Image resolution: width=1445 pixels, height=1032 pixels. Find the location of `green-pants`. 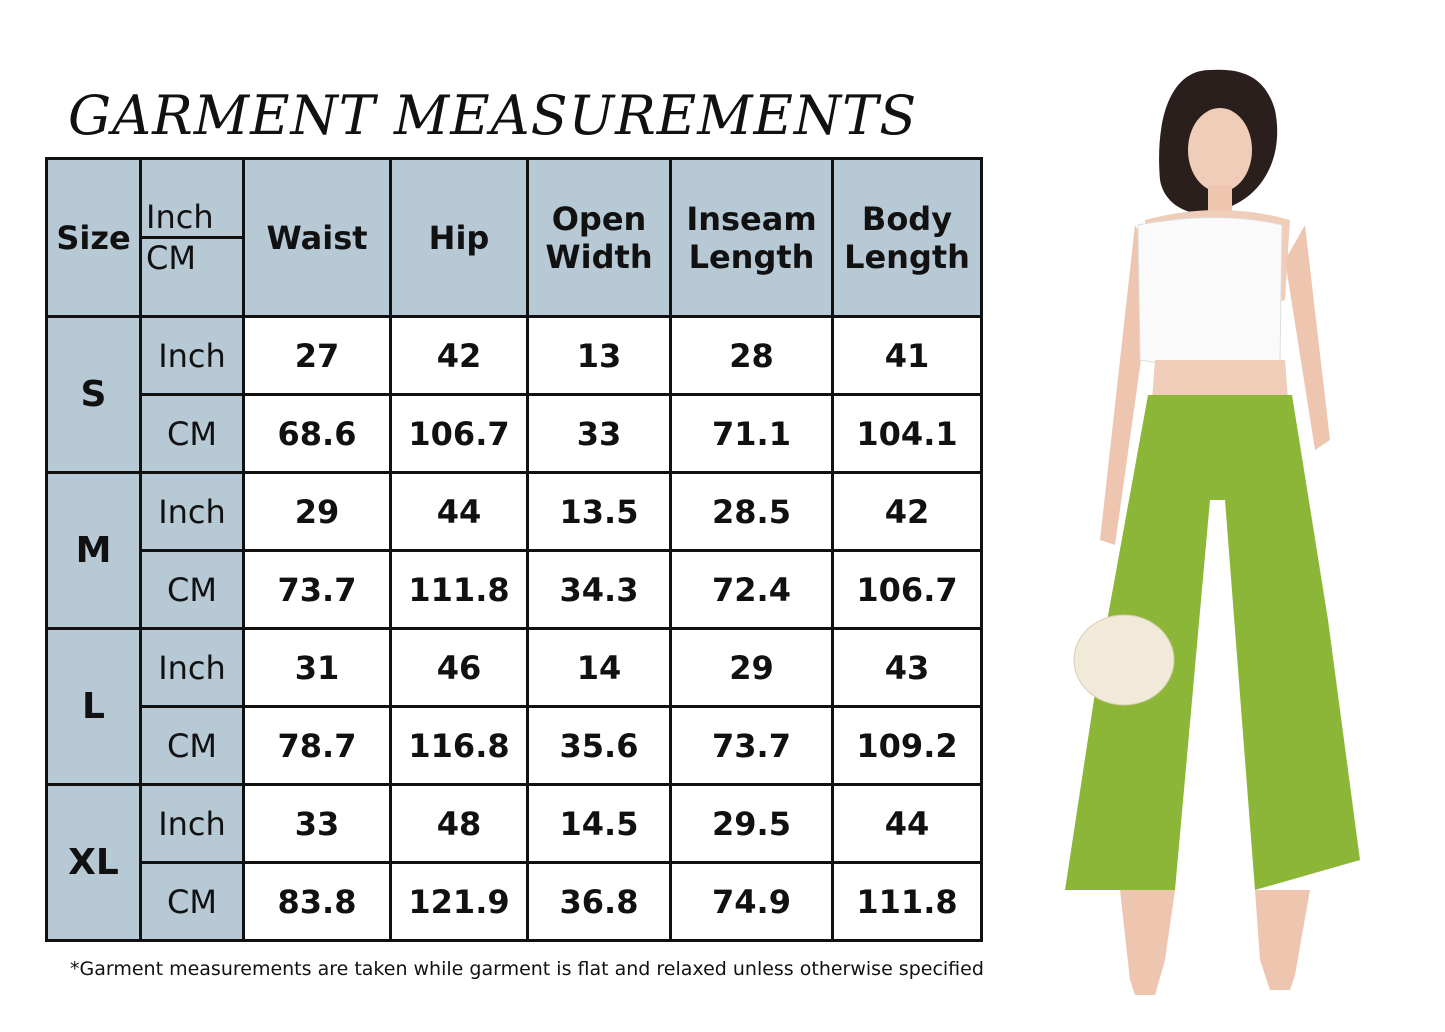

green-pants is located at coordinates (1212, 642).